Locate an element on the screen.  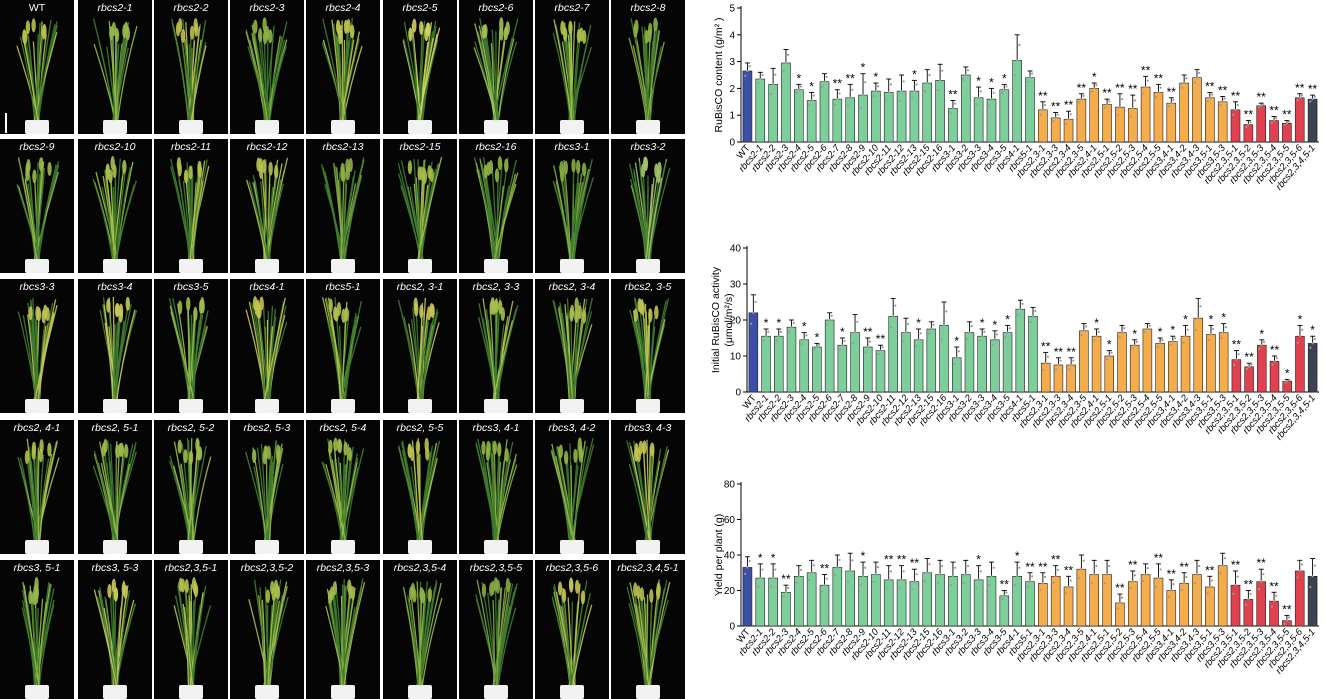
plant-photo-tile: rbcs3, 4-1 is located at coordinates (496, 487).